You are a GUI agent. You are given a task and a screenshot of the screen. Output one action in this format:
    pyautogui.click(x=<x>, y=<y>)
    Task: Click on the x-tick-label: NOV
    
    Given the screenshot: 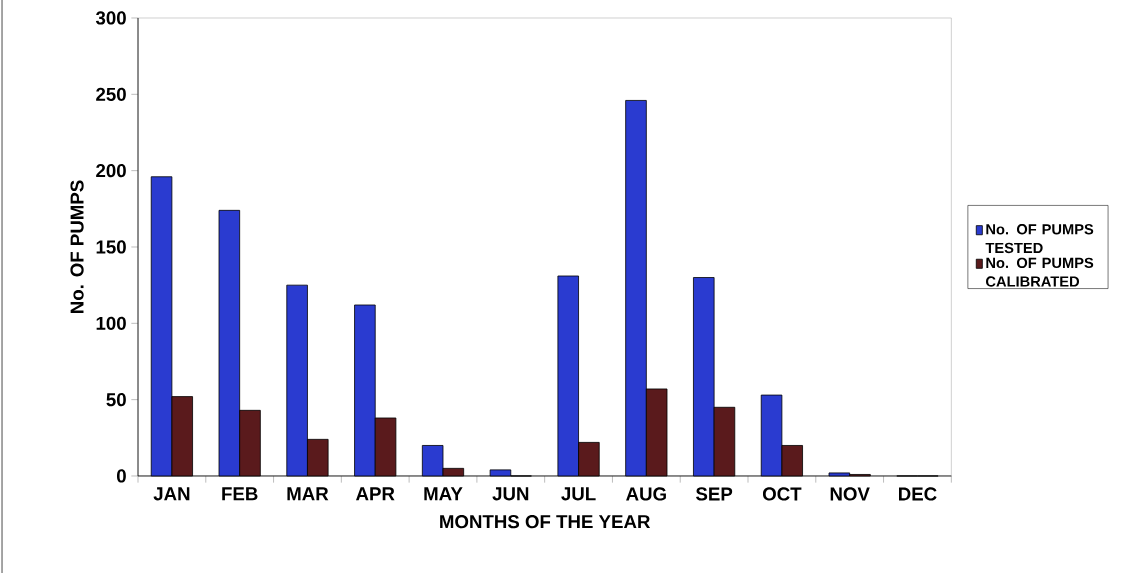 What is the action you would take?
    pyautogui.click(x=850, y=494)
    